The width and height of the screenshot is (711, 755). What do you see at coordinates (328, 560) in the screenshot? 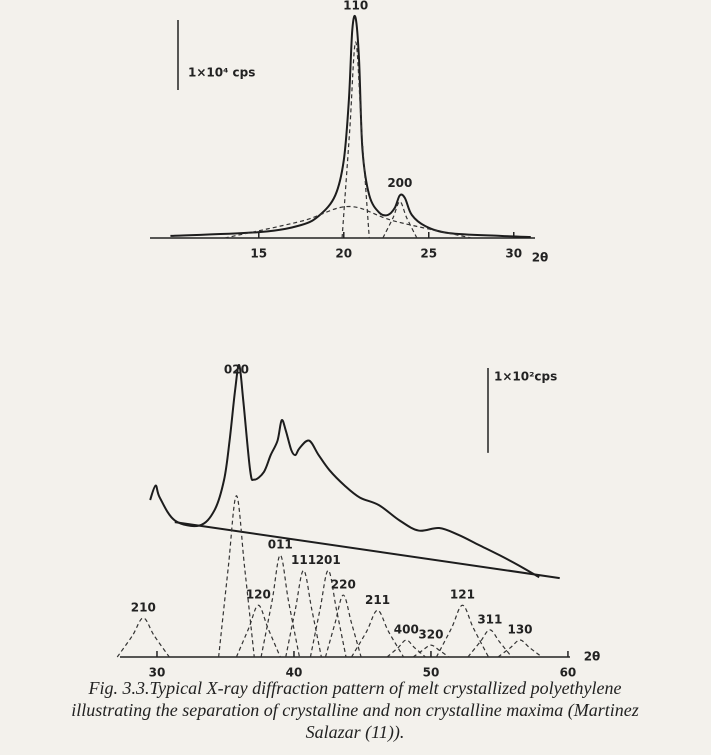
I see `peak-label: 201` at bounding box center [328, 560].